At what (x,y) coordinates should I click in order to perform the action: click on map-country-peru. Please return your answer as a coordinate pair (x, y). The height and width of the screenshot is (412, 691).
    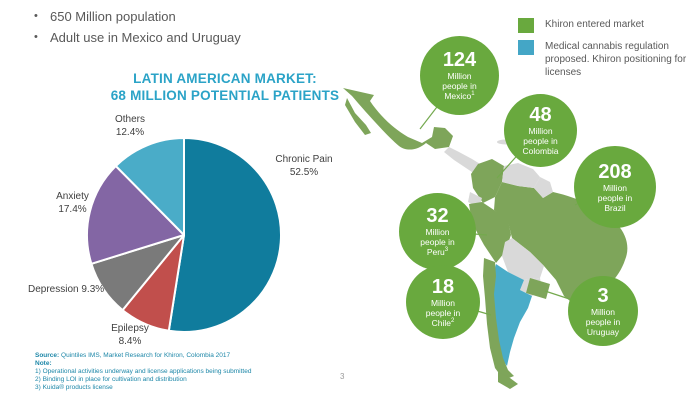
    Looking at the image, I should click on (490, 232).